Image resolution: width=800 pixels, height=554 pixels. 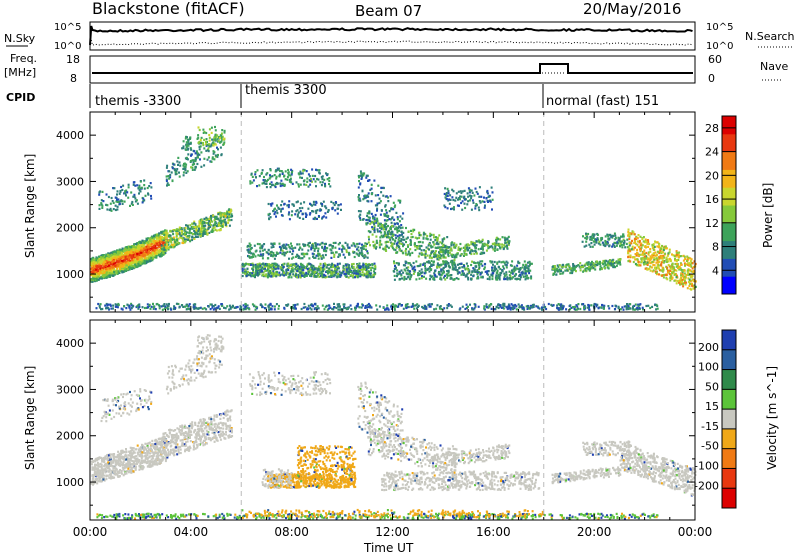 What do you see at coordinates (168, 9) in the screenshot?
I see `radar-title: Blackstone (fitACF)` at bounding box center [168, 9].